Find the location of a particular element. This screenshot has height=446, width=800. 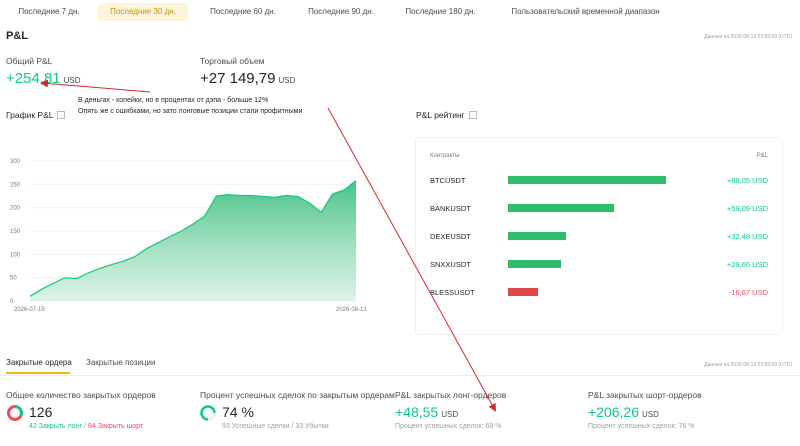

y-tick-label: 50 is located at coordinates (13, 279).